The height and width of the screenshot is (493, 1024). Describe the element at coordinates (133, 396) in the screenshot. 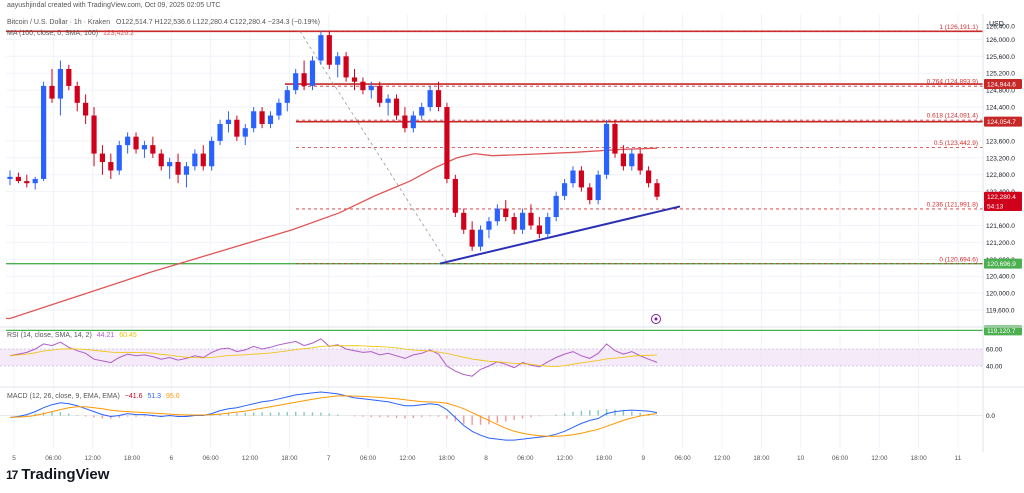

I see `macd-histogram-value: −41.6` at that location.